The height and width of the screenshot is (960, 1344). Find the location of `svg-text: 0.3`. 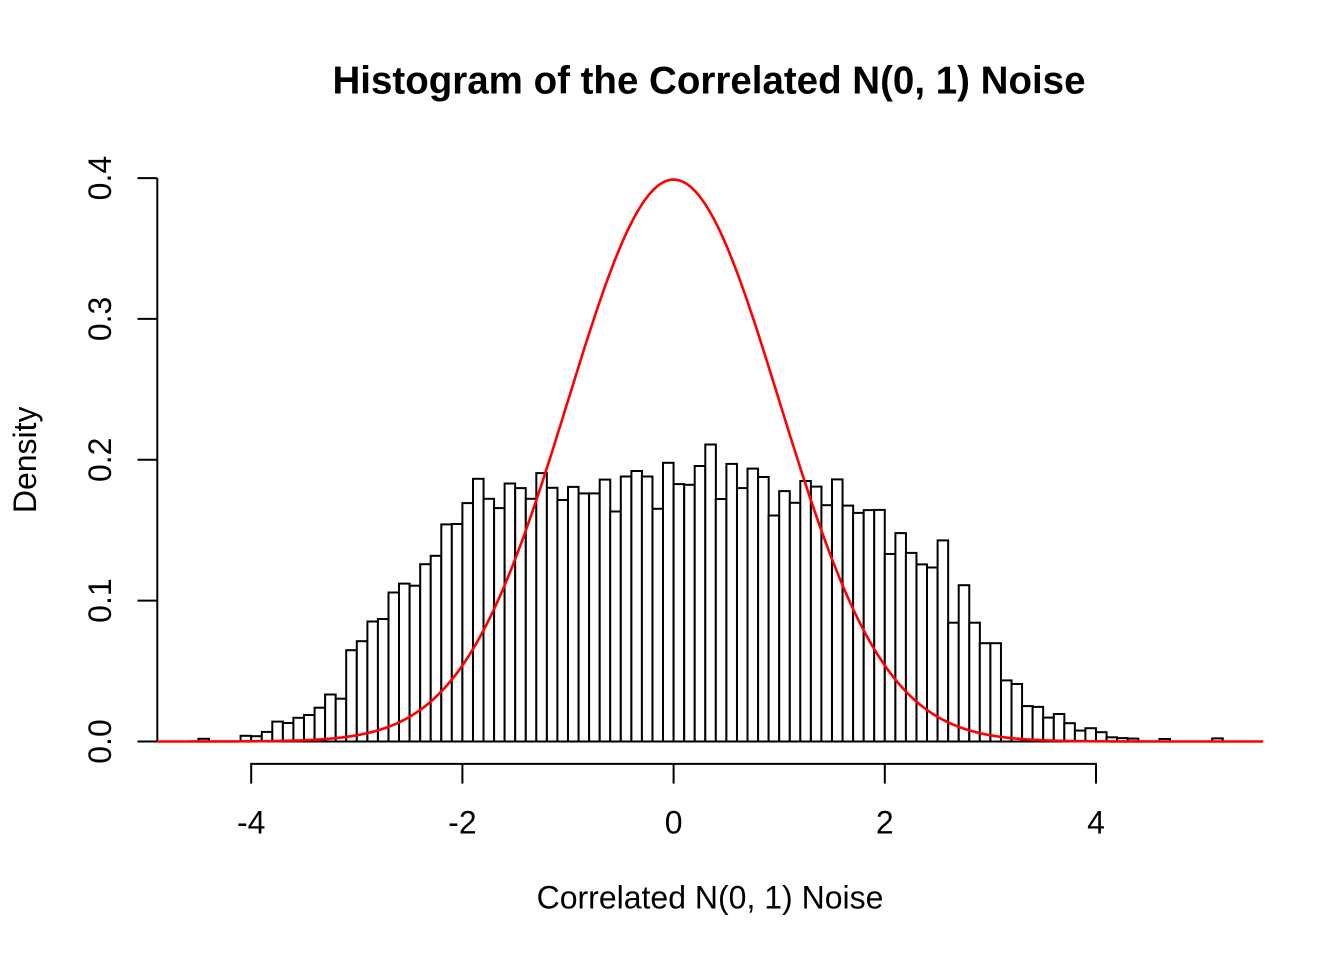

svg-text: 0.3 is located at coordinates (100, 319).